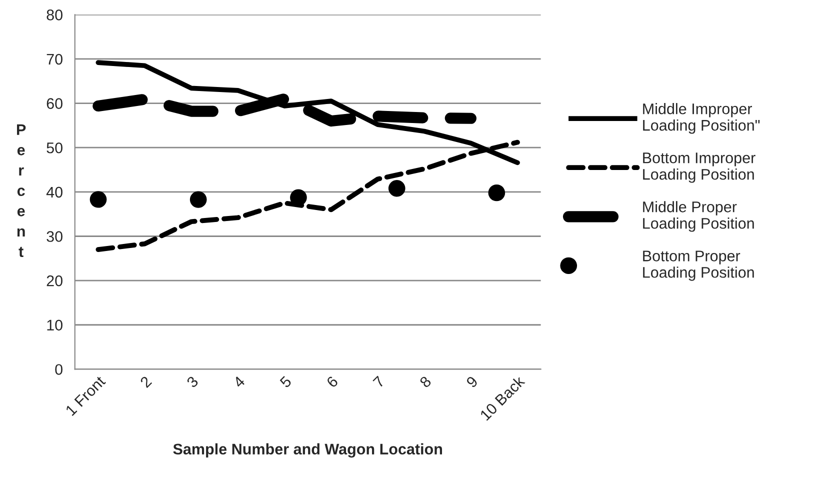 The image size is (832, 489). What do you see at coordinates (54, 103) in the screenshot?
I see `y-tick-label: 60` at bounding box center [54, 103].